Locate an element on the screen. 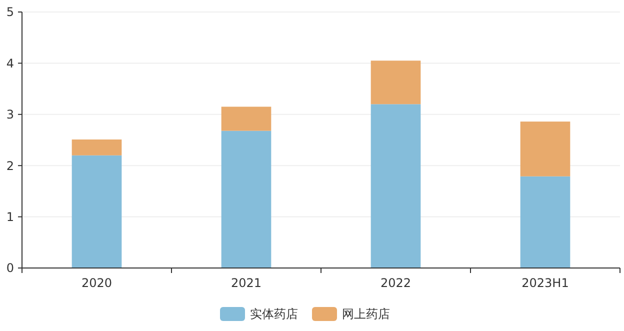  x-tick-label: 2022 is located at coordinates (396, 283).